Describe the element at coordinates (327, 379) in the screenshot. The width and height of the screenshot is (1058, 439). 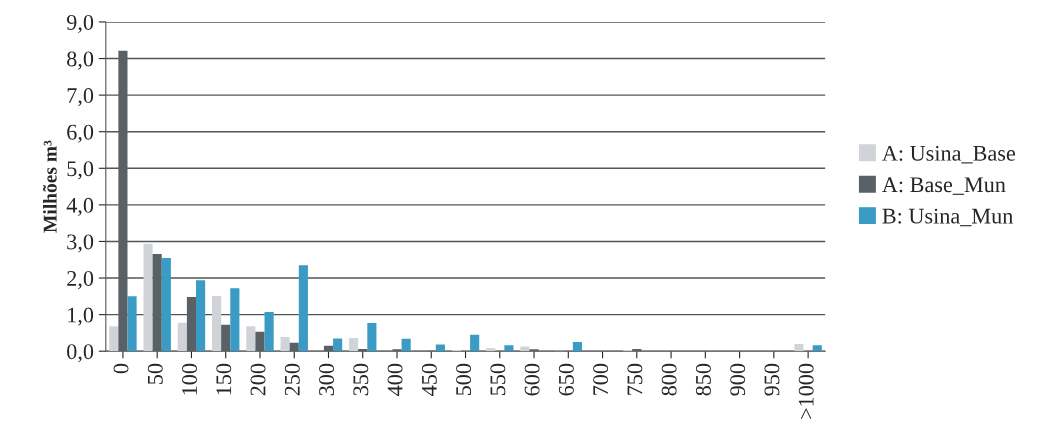
I see `x-tick-label: 300` at that location.